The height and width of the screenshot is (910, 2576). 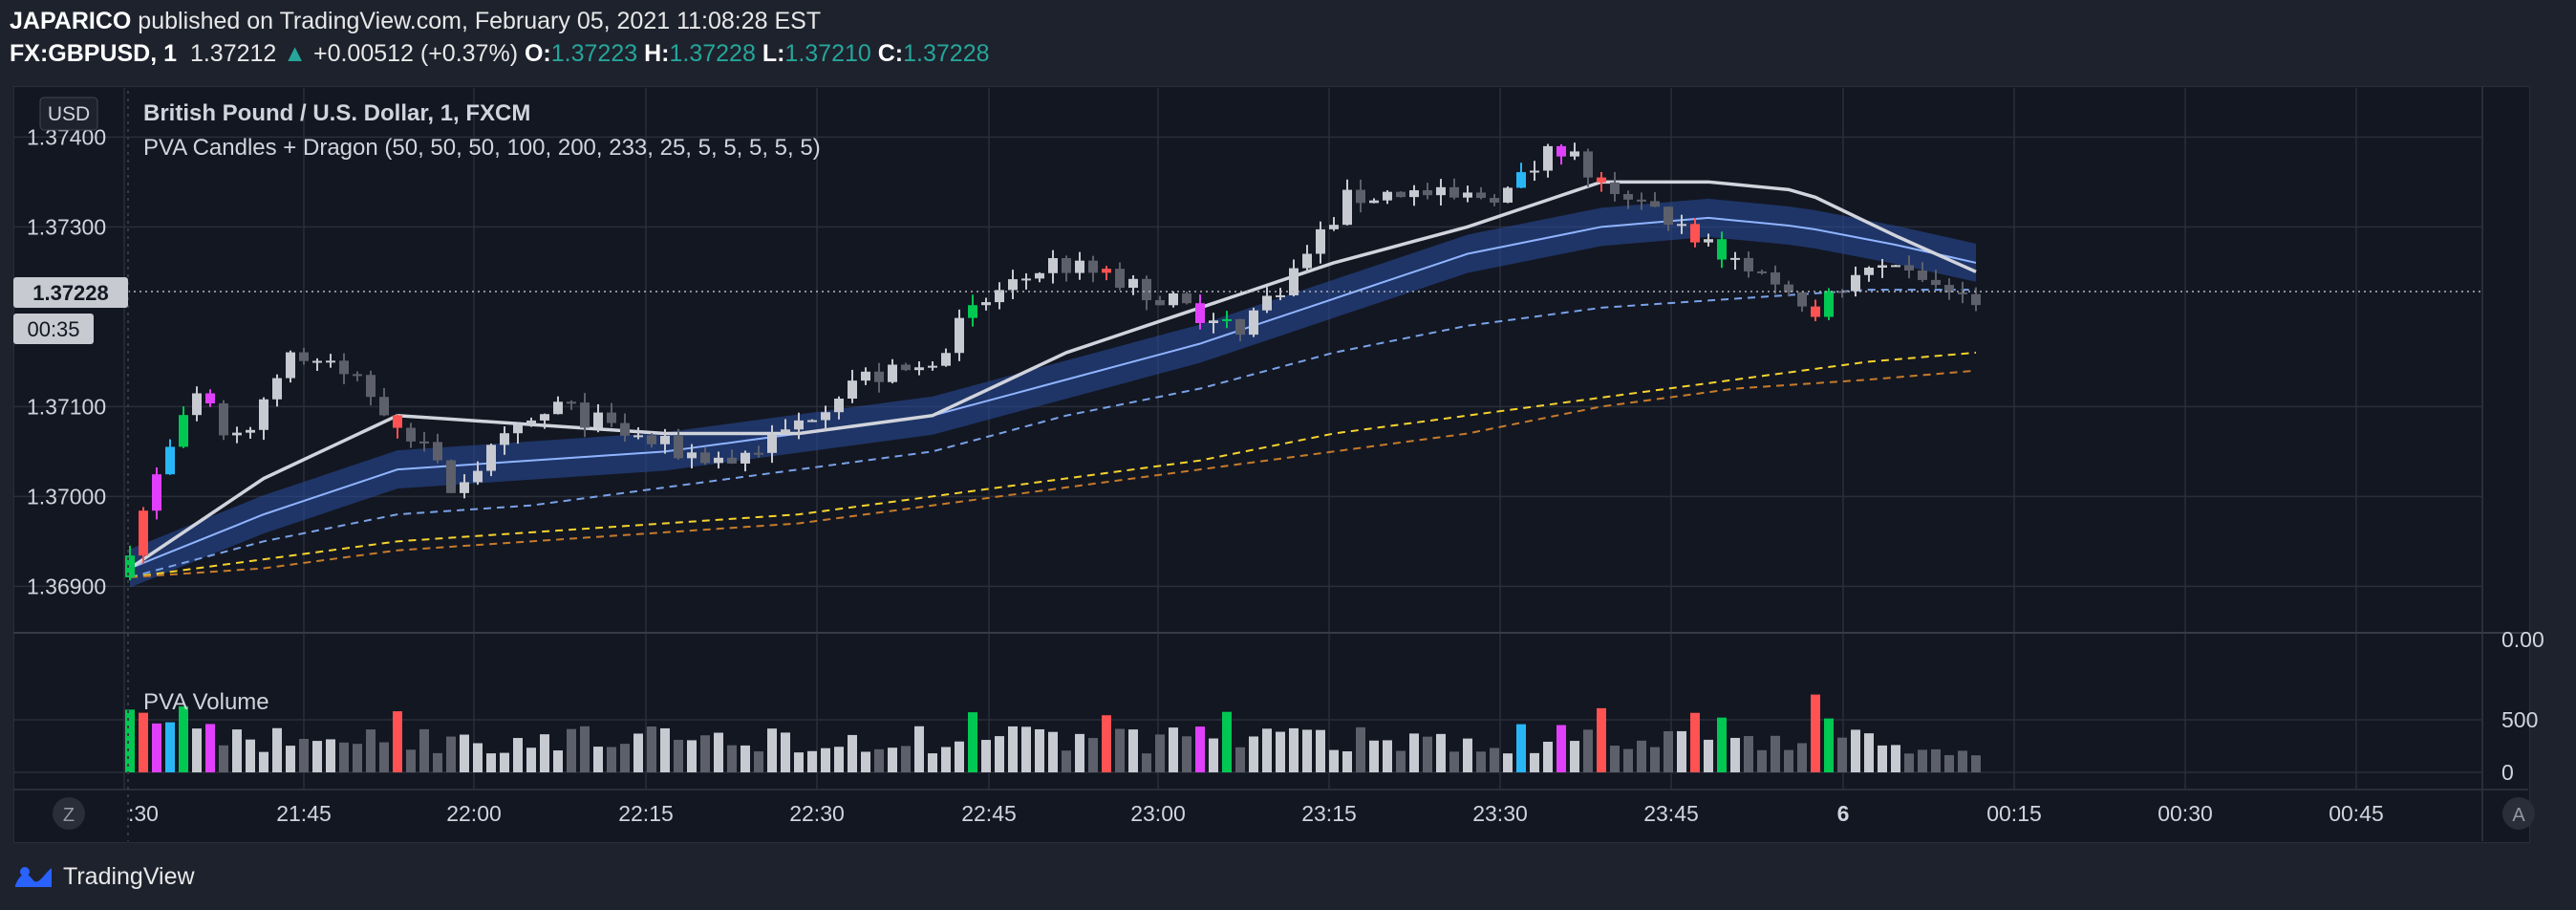 I want to click on tradingview-brand: TradingView, so click(x=104, y=877).